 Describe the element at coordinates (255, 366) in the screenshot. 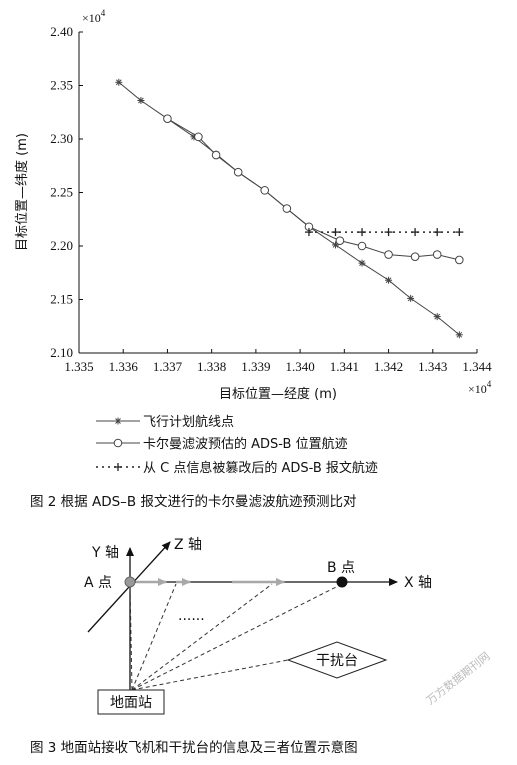

I see `x-tick-label: 1.339` at that location.